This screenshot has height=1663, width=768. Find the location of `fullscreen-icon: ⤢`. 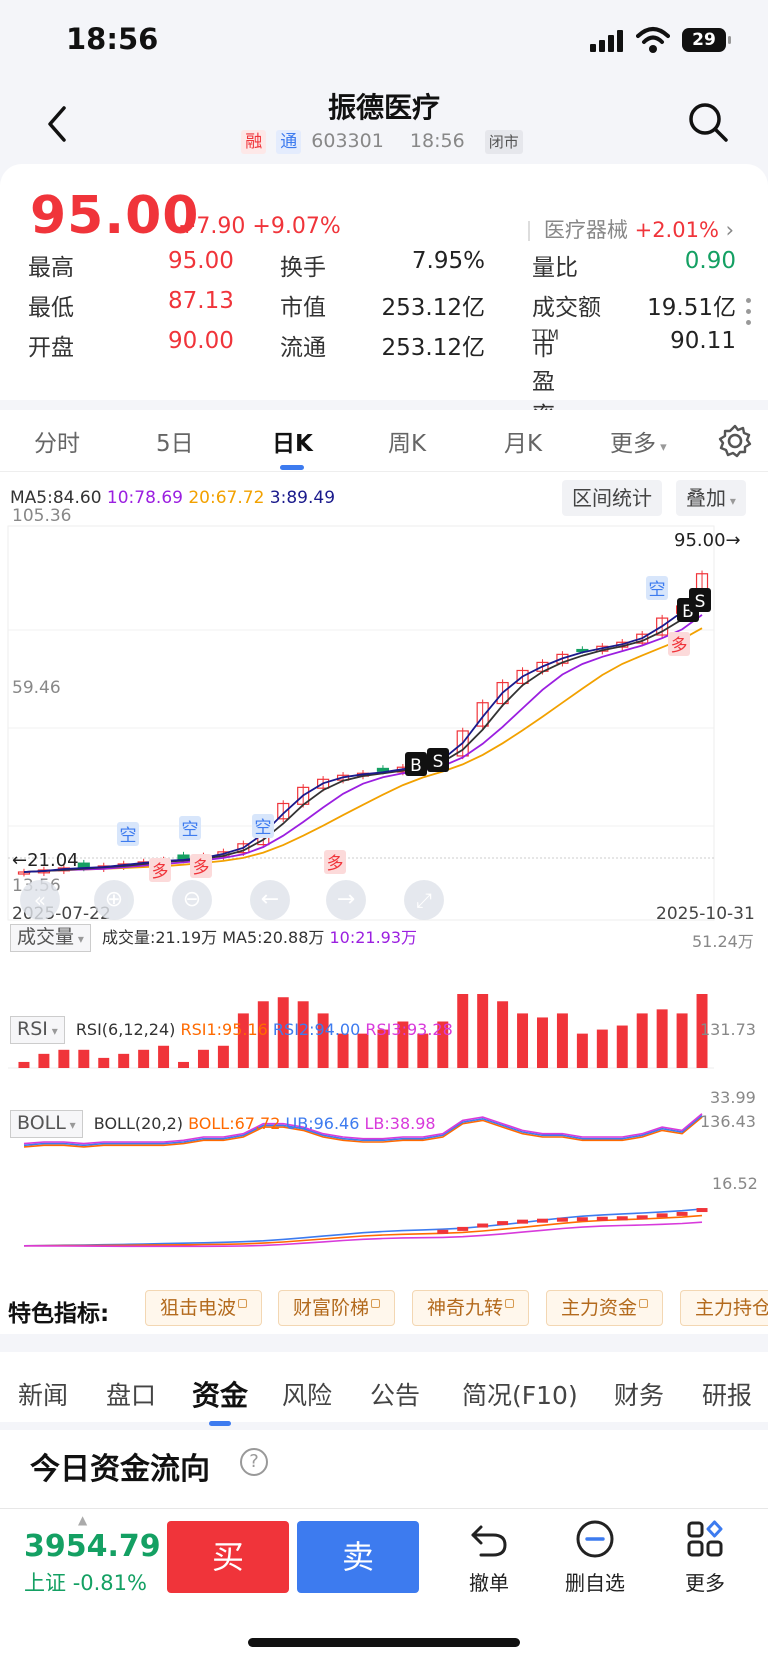

fullscreen-icon: ⤢ is located at coordinates (424, 900).